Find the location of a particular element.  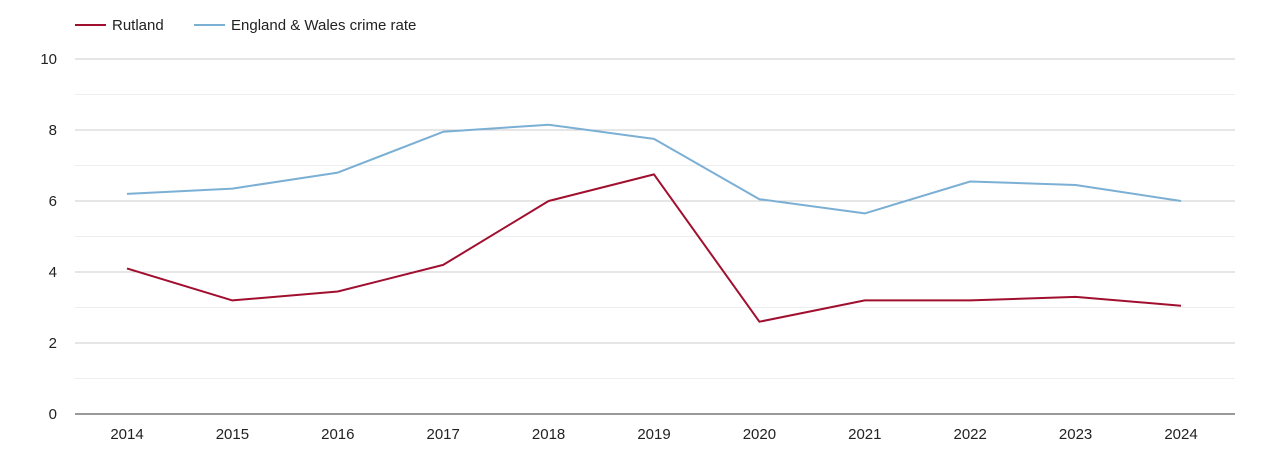

legend-label-rutland: Rutland is located at coordinates (138, 25).